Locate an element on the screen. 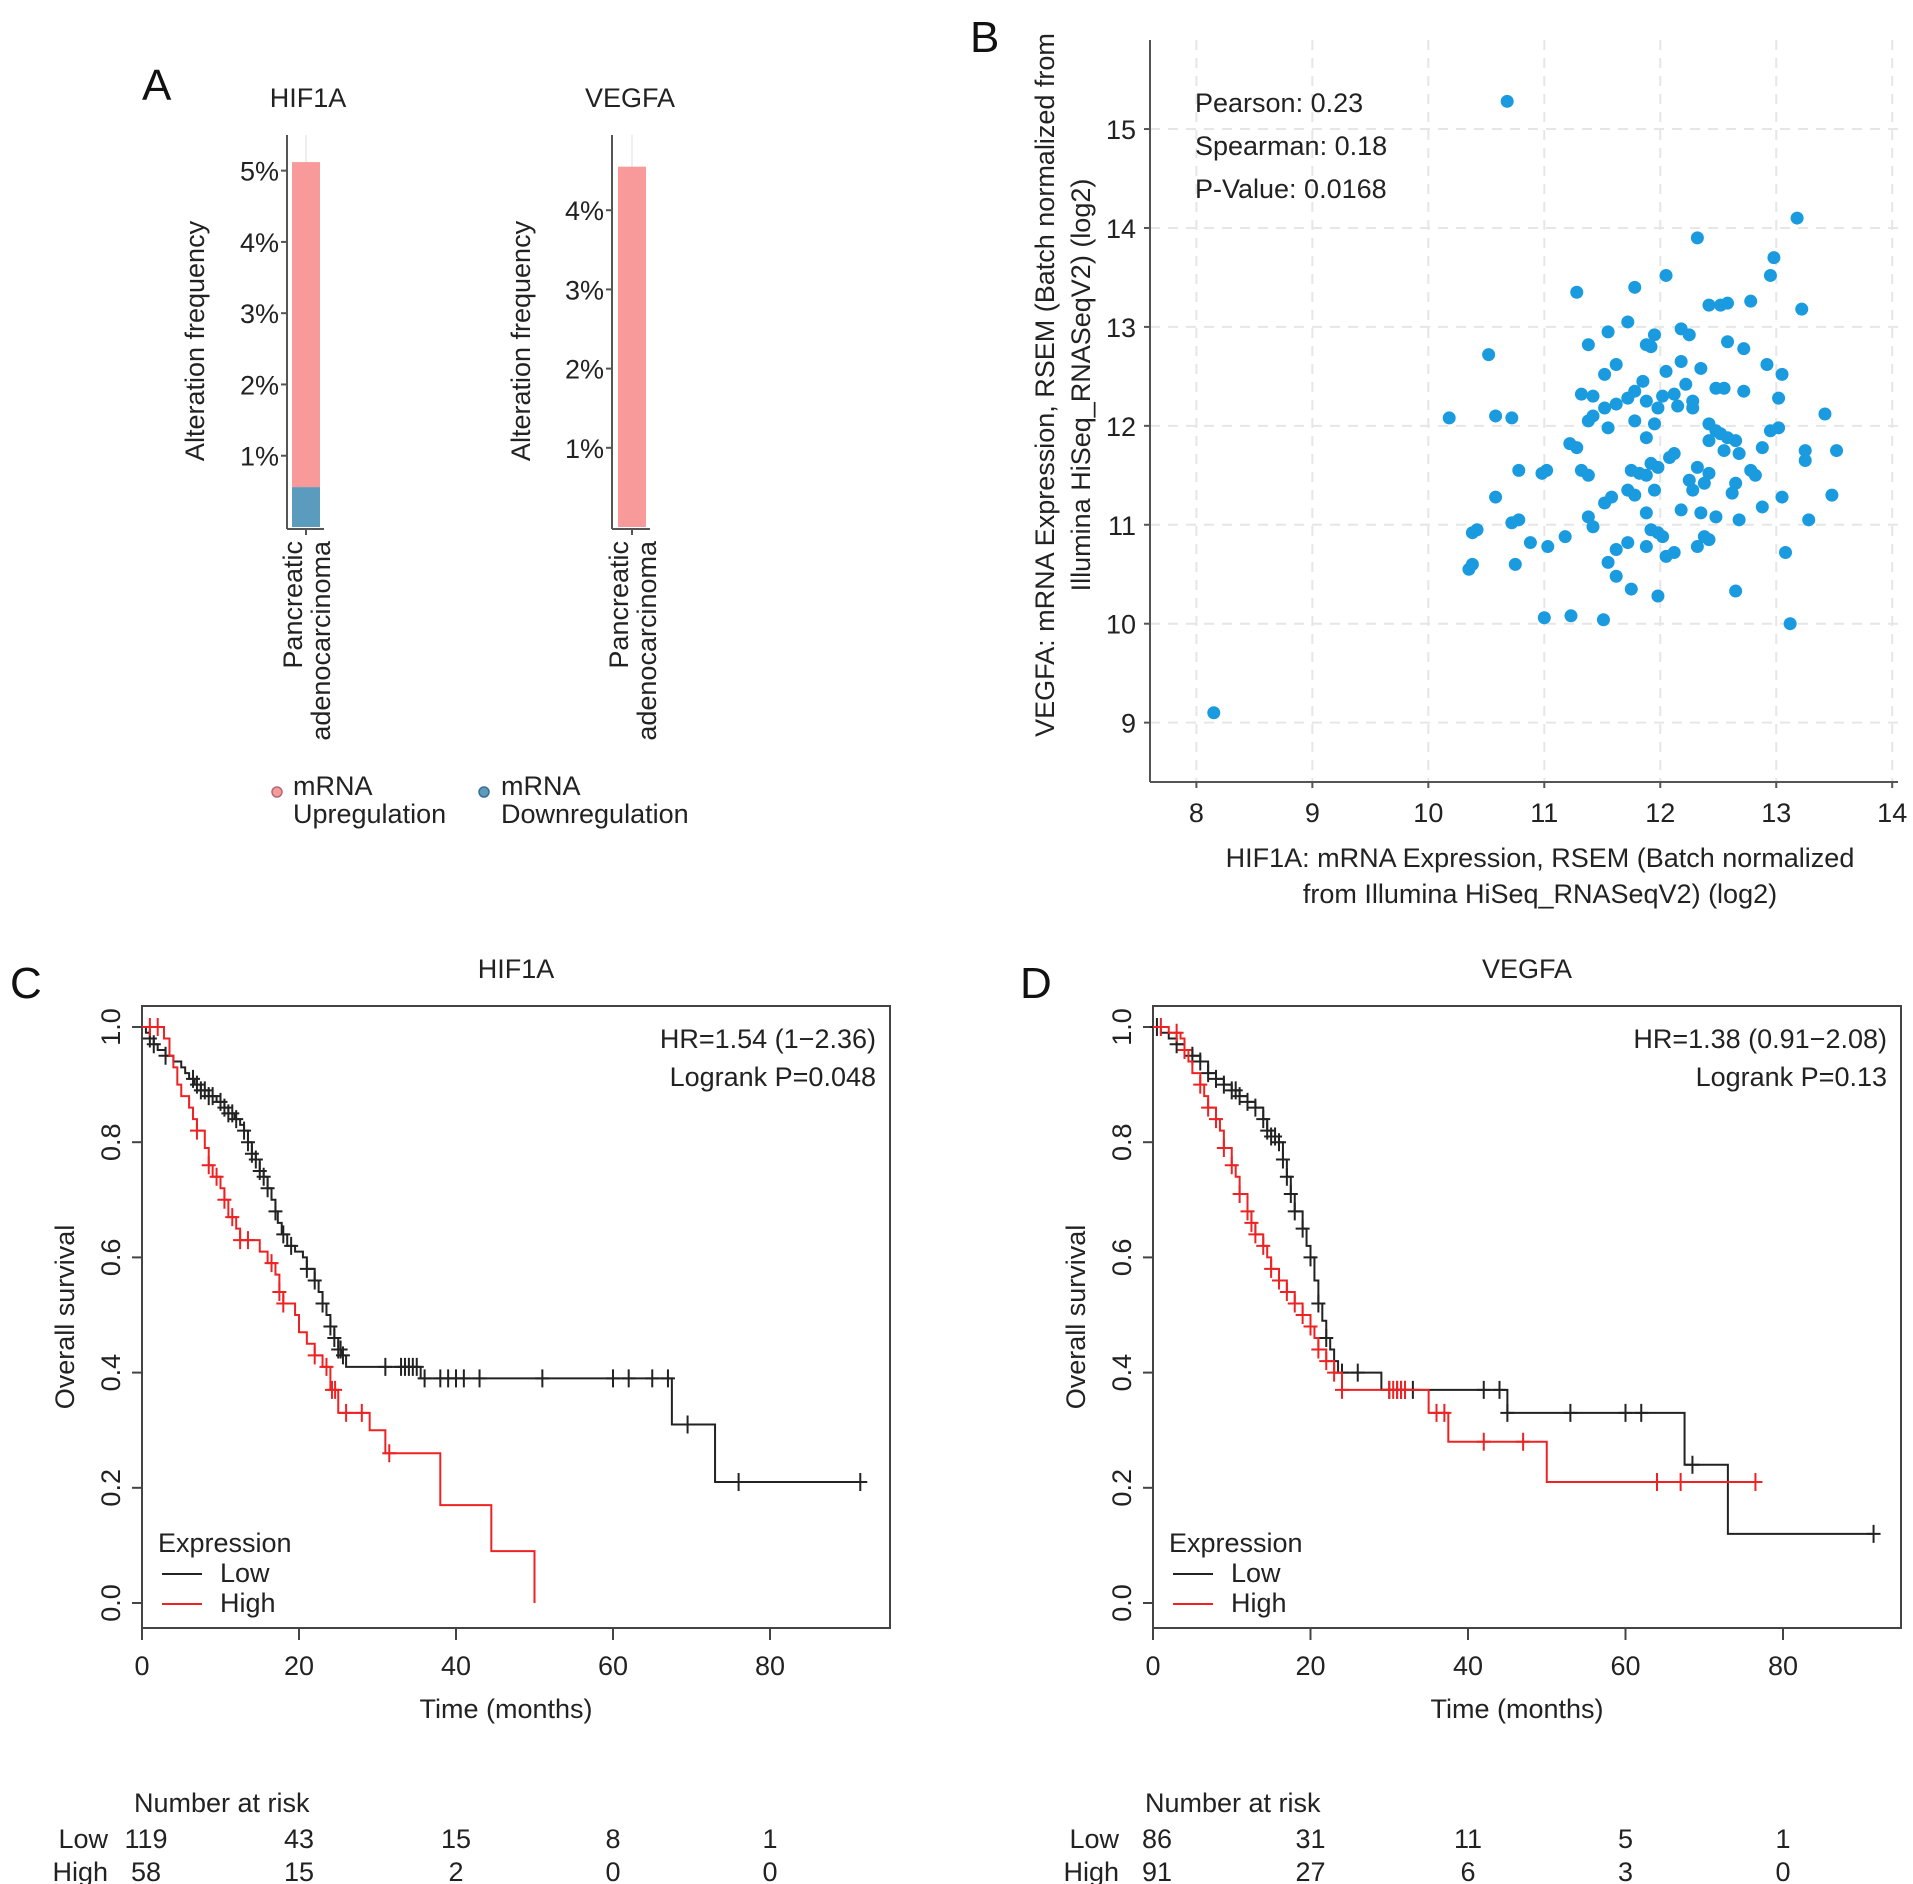 This screenshot has width=1913, height=1884. x-tick-label: 0 is located at coordinates (1152, 1666).